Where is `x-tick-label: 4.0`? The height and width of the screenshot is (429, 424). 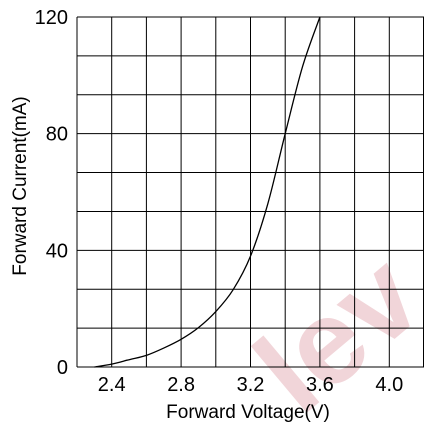 x-tick-label: 4.0 is located at coordinates (389, 385).